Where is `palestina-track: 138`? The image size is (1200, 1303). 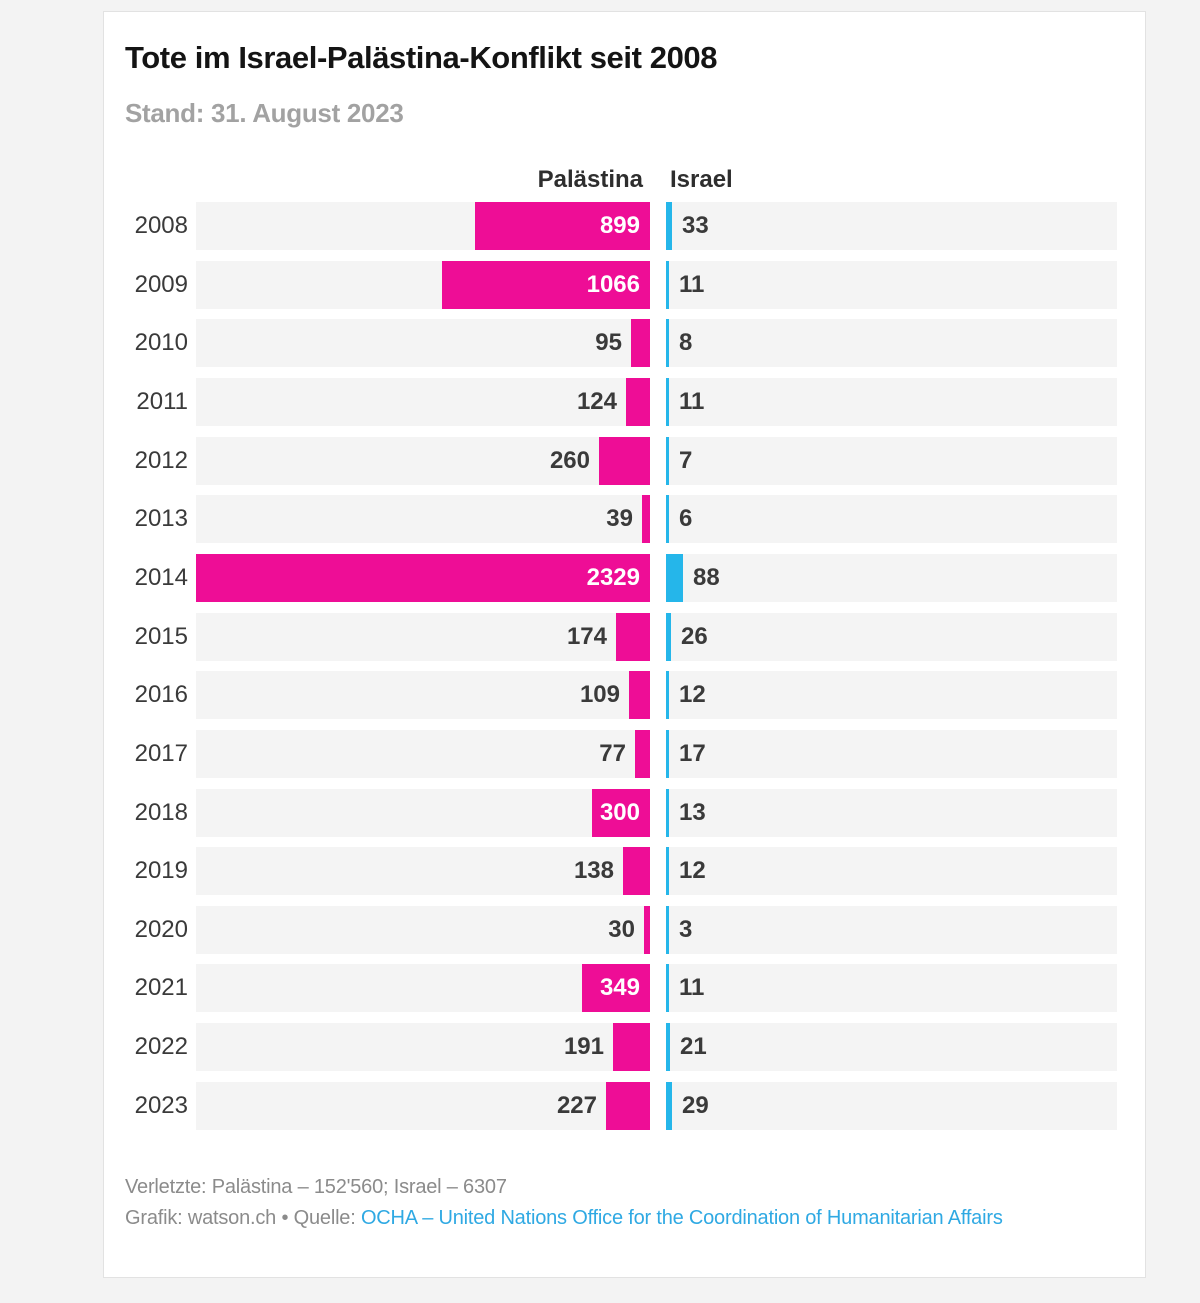 palestina-track: 138 is located at coordinates (423, 871).